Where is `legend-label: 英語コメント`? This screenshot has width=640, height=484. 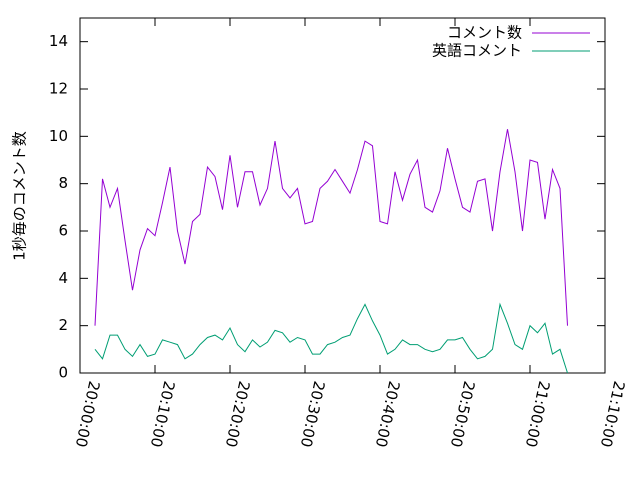
legend-label: 英語コメント is located at coordinates (477, 51).